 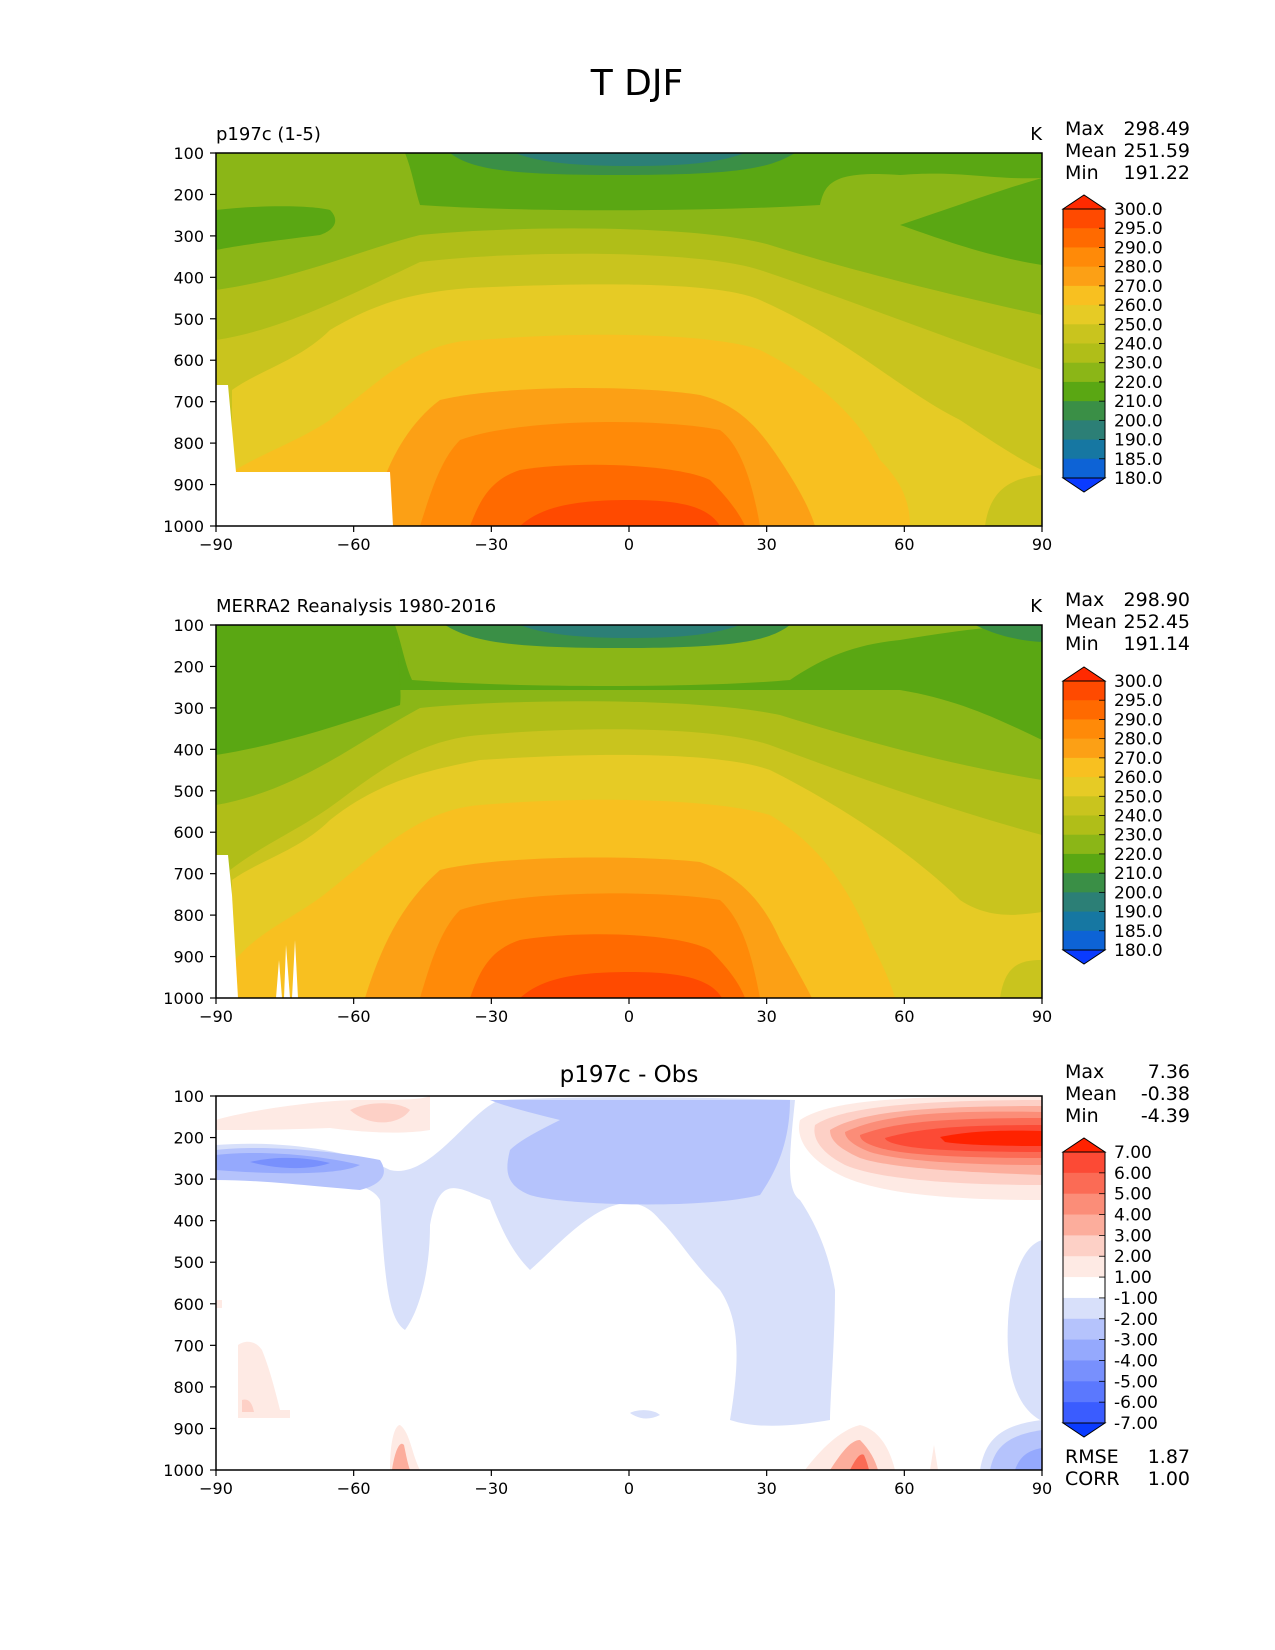 I want to click on field-band-210-right, so click(x=971, y=221).